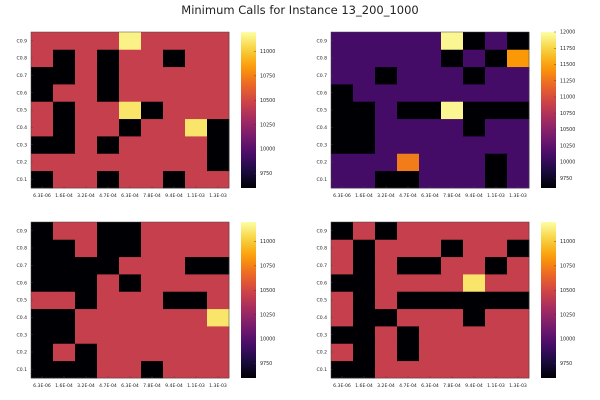 The image size is (600, 400). Describe the element at coordinates (548, 110) in the screenshot. I see `colorbar` at that location.